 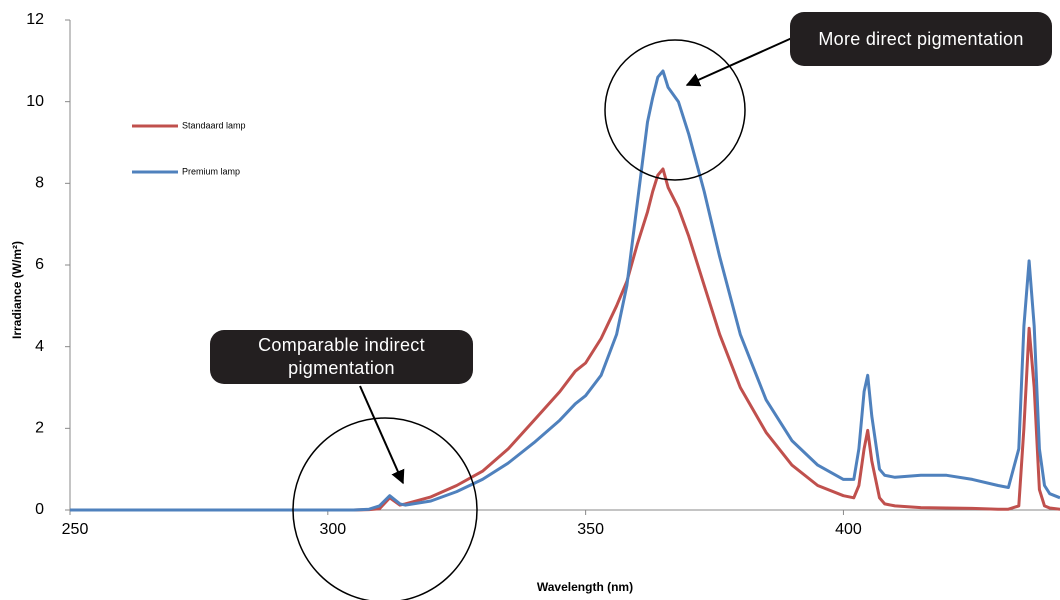 I want to click on x-axis-title: Wavelength (nm), so click(x=585, y=587).